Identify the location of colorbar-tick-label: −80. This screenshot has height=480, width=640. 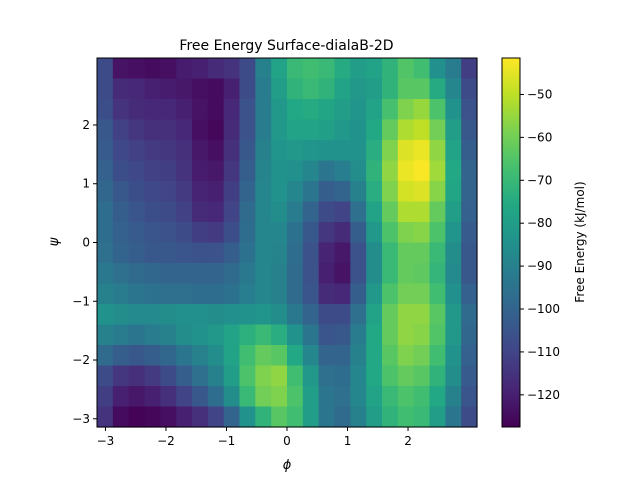
(539, 223).